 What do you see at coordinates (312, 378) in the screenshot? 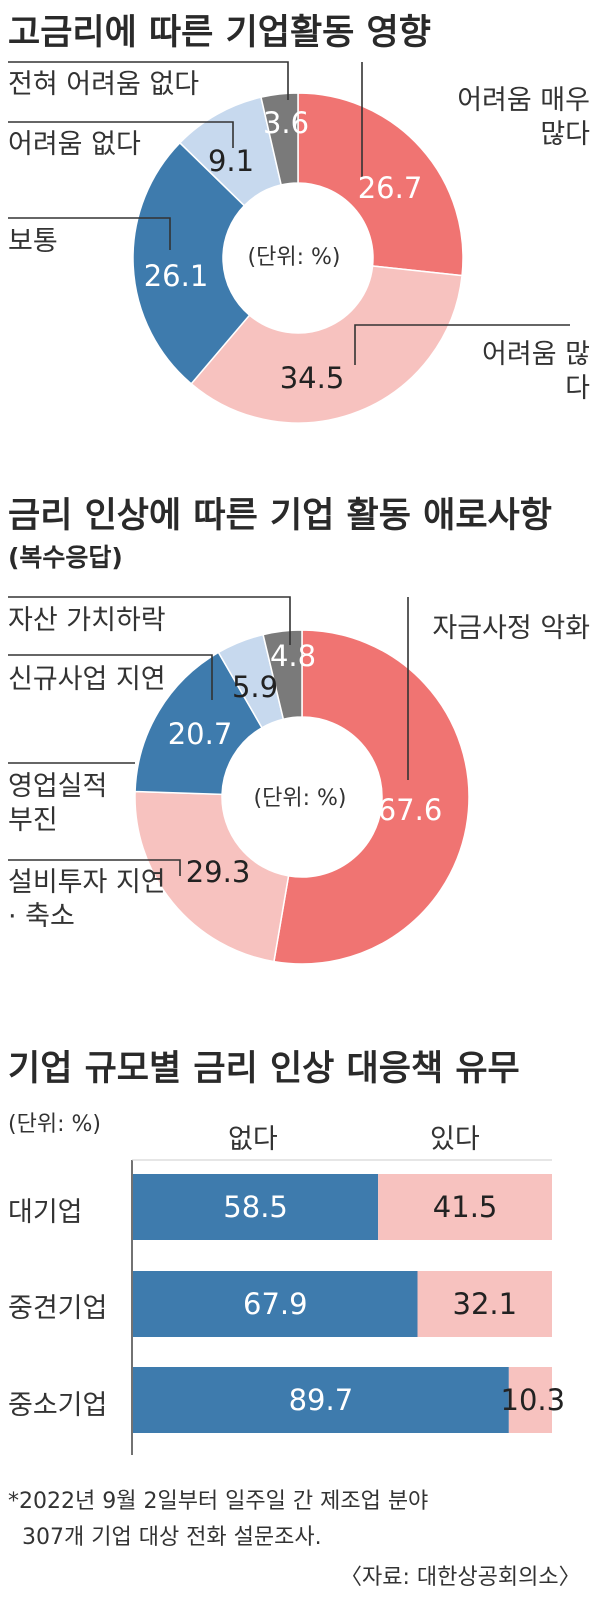
I see `chart1-value-difficult: 34.5` at bounding box center [312, 378].